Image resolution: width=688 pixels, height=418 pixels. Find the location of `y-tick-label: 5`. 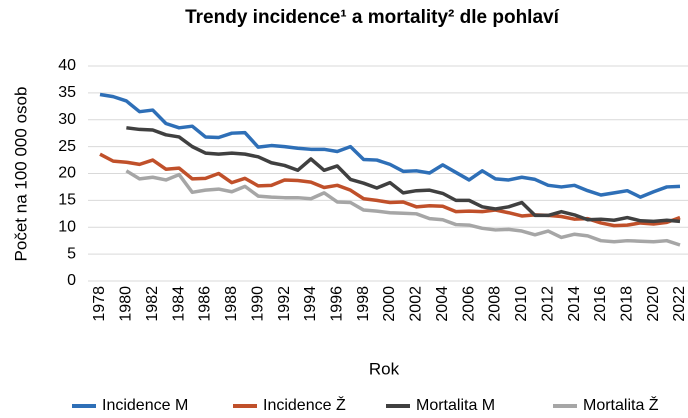

y-tick-label: 5 is located at coordinates (71, 253).